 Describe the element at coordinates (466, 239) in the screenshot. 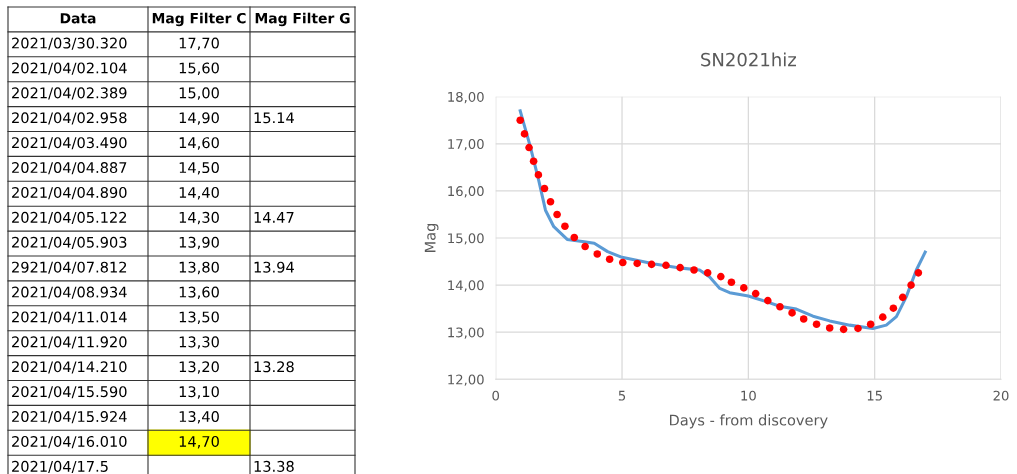

I see `y-tick-label: 15,00` at that location.